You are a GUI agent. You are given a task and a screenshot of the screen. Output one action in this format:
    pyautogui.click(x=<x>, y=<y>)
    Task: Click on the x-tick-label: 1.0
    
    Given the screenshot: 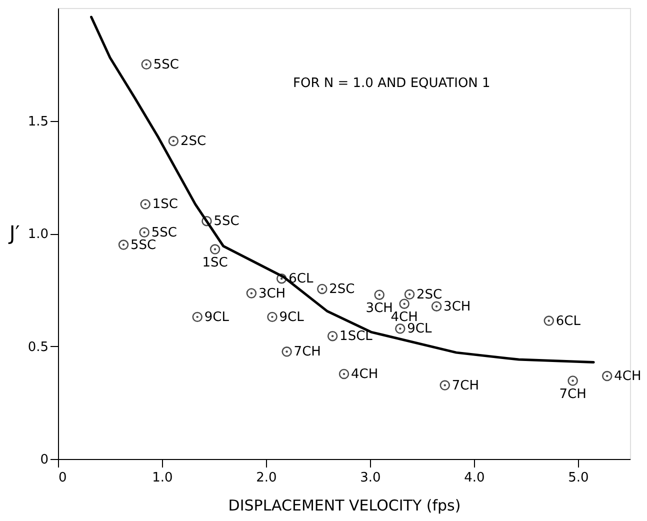 What is the action you would take?
    pyautogui.click(x=162, y=478)
    